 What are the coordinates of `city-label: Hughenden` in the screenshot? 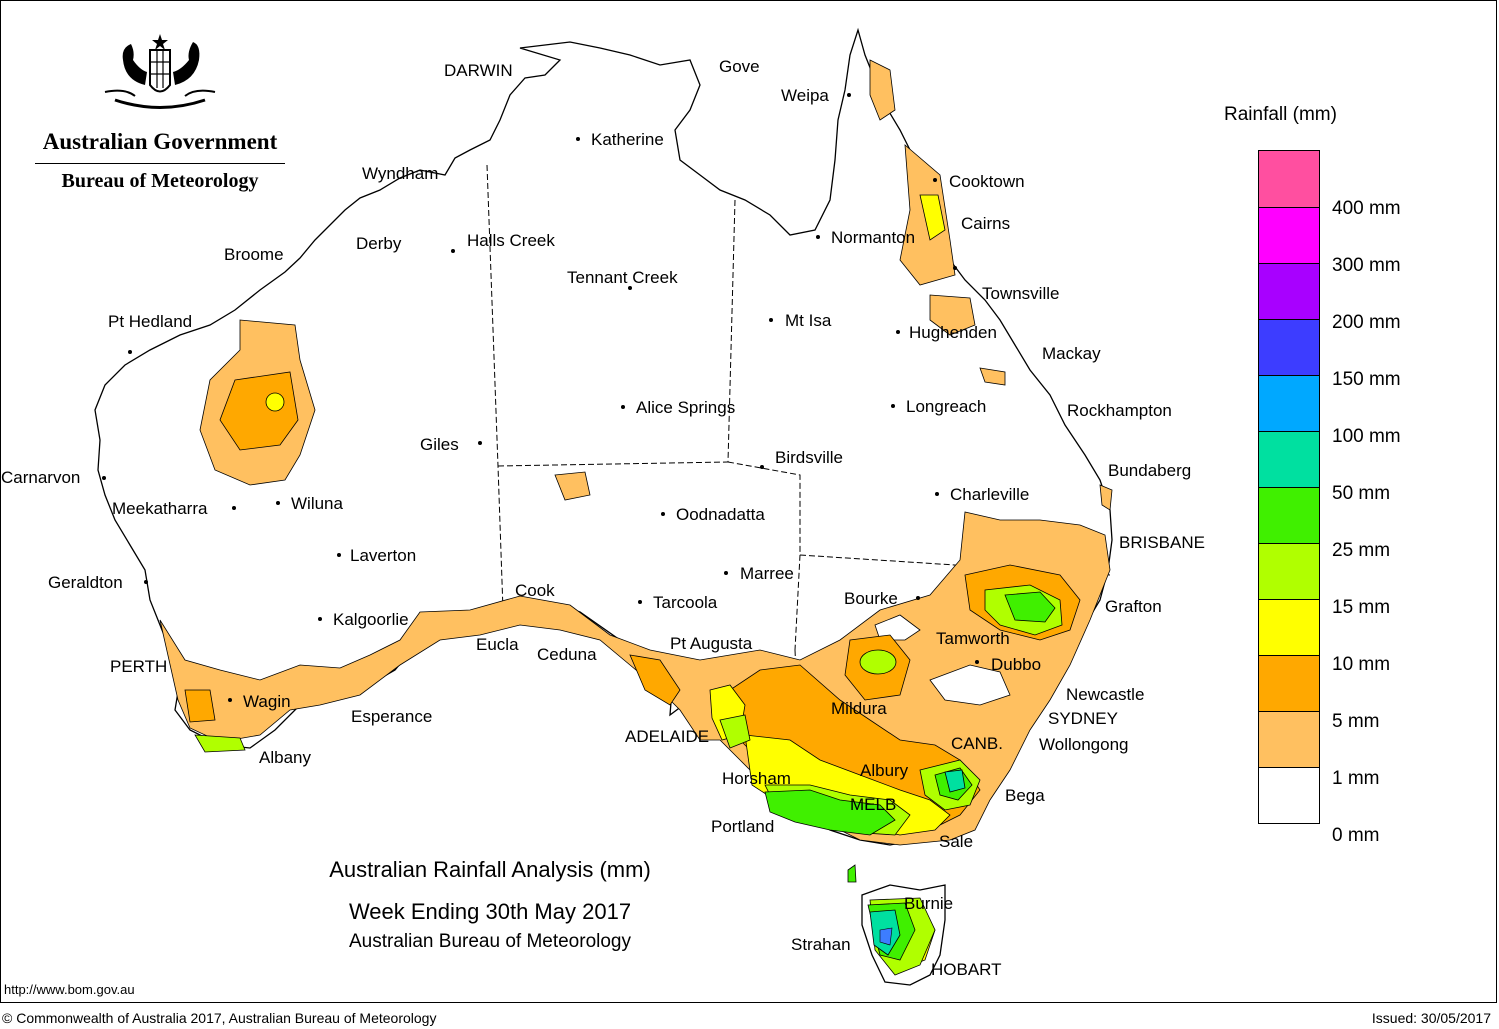 It's located at (953, 332).